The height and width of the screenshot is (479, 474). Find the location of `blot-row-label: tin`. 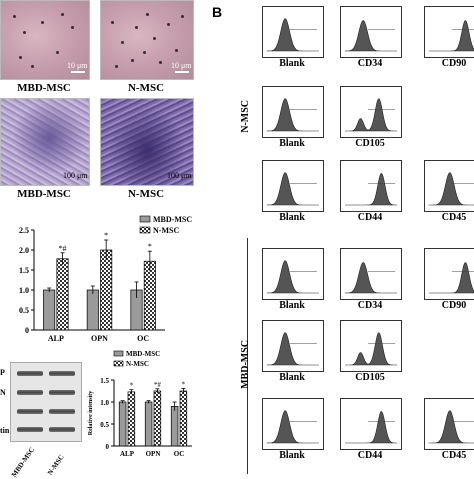

blot-row-label: tin is located at coordinates (5, 430).